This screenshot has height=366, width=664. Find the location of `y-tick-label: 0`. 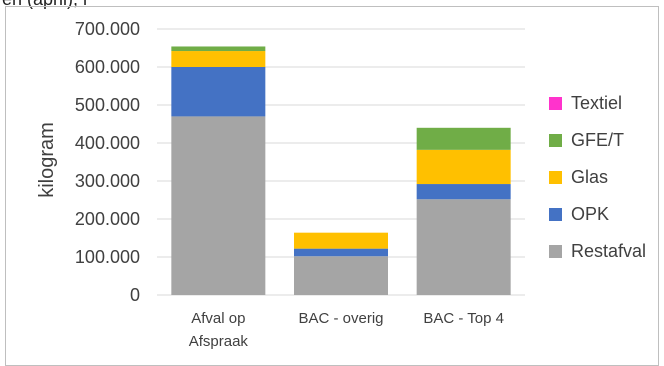

y-tick-label: 0 is located at coordinates (135, 295).